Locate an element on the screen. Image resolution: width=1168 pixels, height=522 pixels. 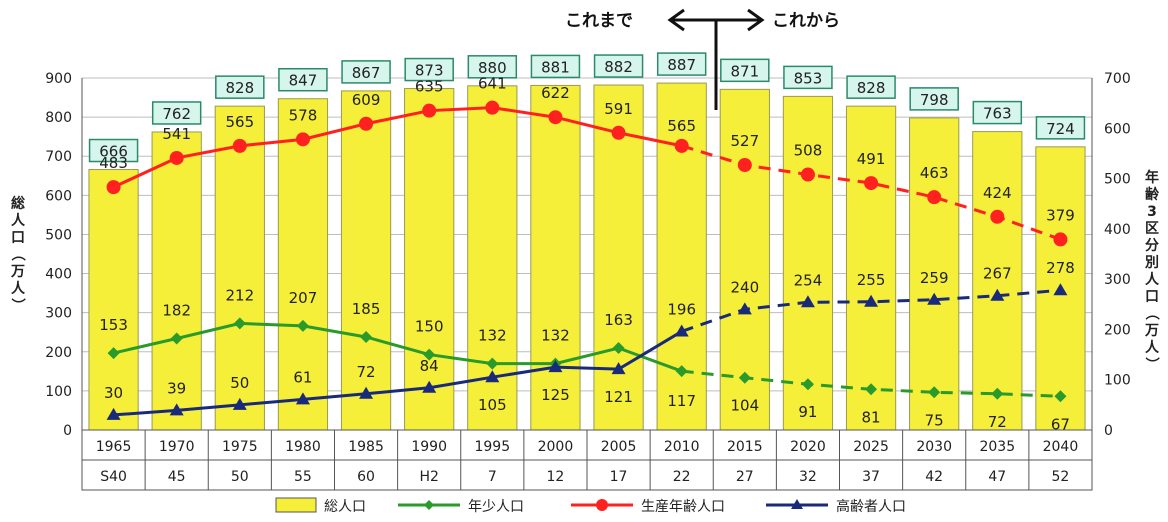
left-tick-label: 500 is located at coordinates (58, 235).